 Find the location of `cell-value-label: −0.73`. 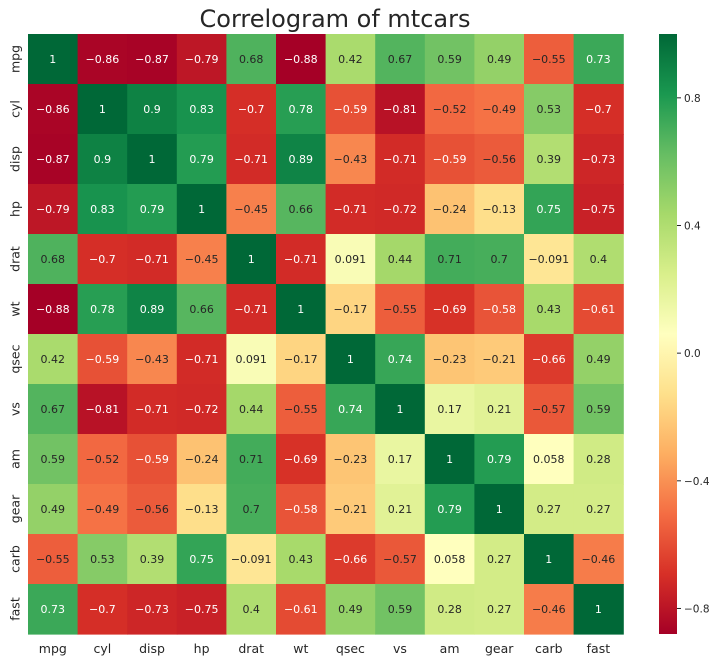

cell-value-label: −0.73 is located at coordinates (152, 609).